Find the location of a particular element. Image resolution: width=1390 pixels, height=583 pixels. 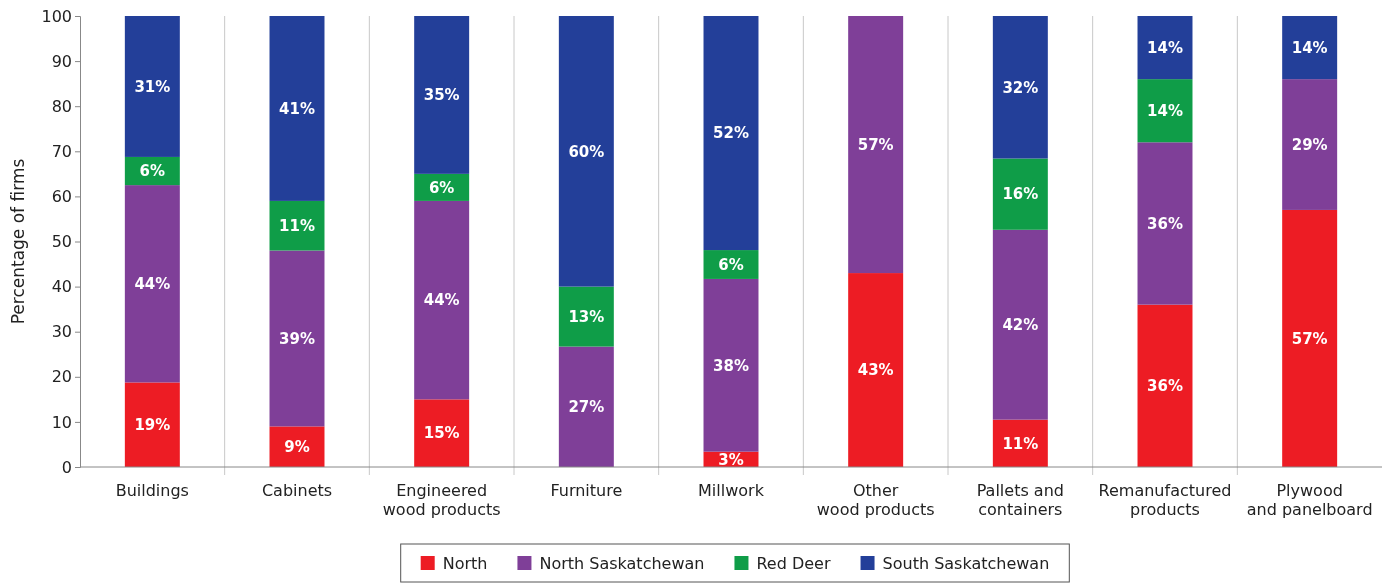

data-label: 39% is located at coordinates (297, 338).